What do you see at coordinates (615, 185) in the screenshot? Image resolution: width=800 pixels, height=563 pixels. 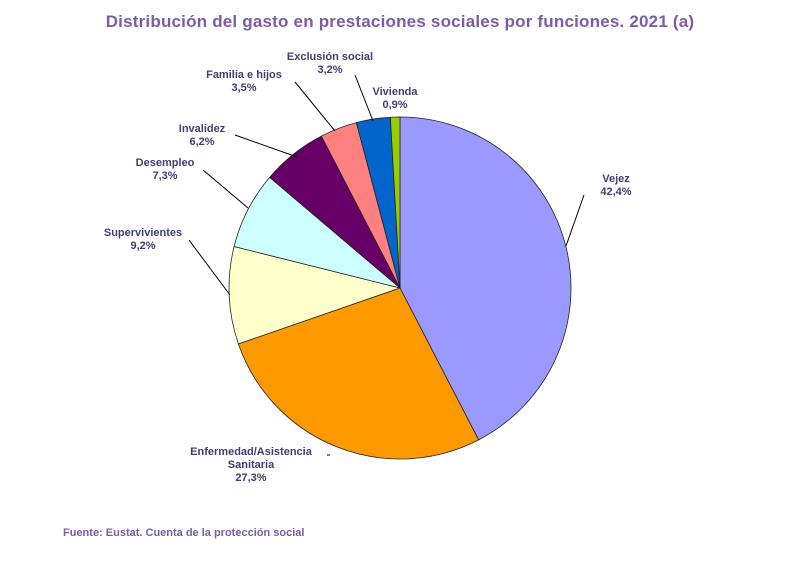 I see `slice-label-0: Vejez 42,4%` at bounding box center [615, 185].